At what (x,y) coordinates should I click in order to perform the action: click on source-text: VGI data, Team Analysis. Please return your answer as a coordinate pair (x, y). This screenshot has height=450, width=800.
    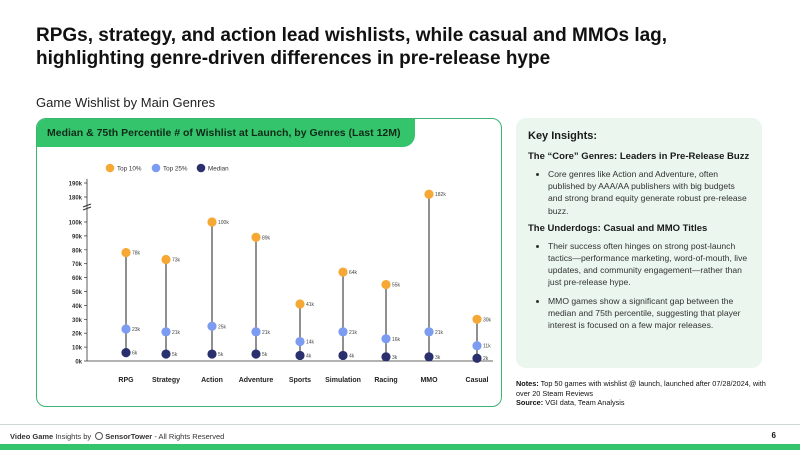
    Looking at the image, I should click on (585, 402).